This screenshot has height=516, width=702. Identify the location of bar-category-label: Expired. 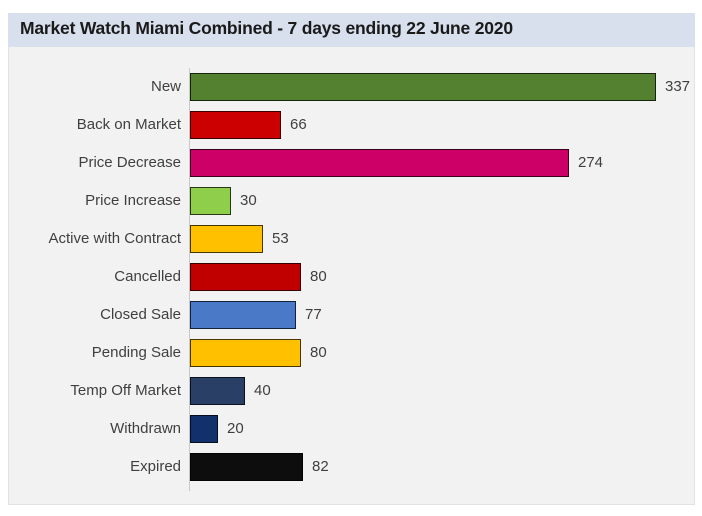
(155, 466).